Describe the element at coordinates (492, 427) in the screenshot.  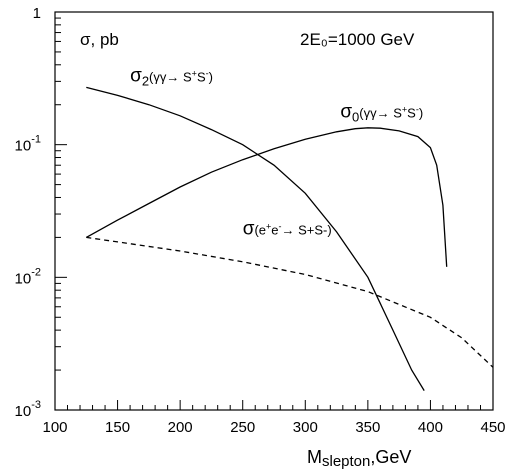
I see `x-tick-label: 450` at that location.